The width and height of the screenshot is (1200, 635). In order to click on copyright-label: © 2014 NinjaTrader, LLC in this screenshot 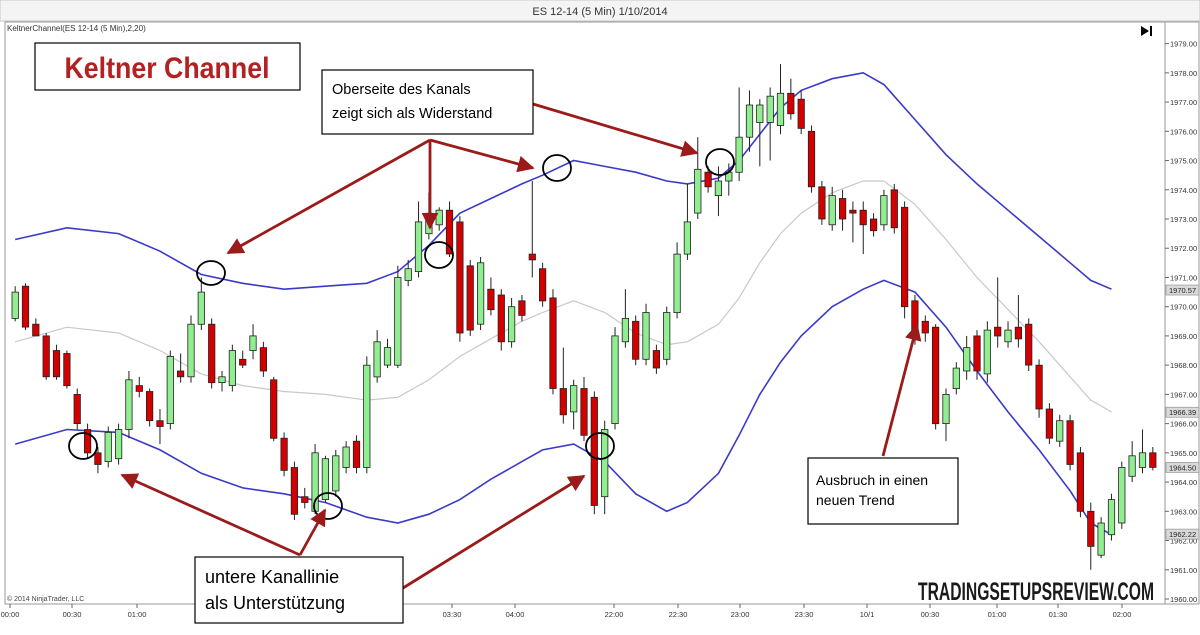, I will do `click(45, 599)`.